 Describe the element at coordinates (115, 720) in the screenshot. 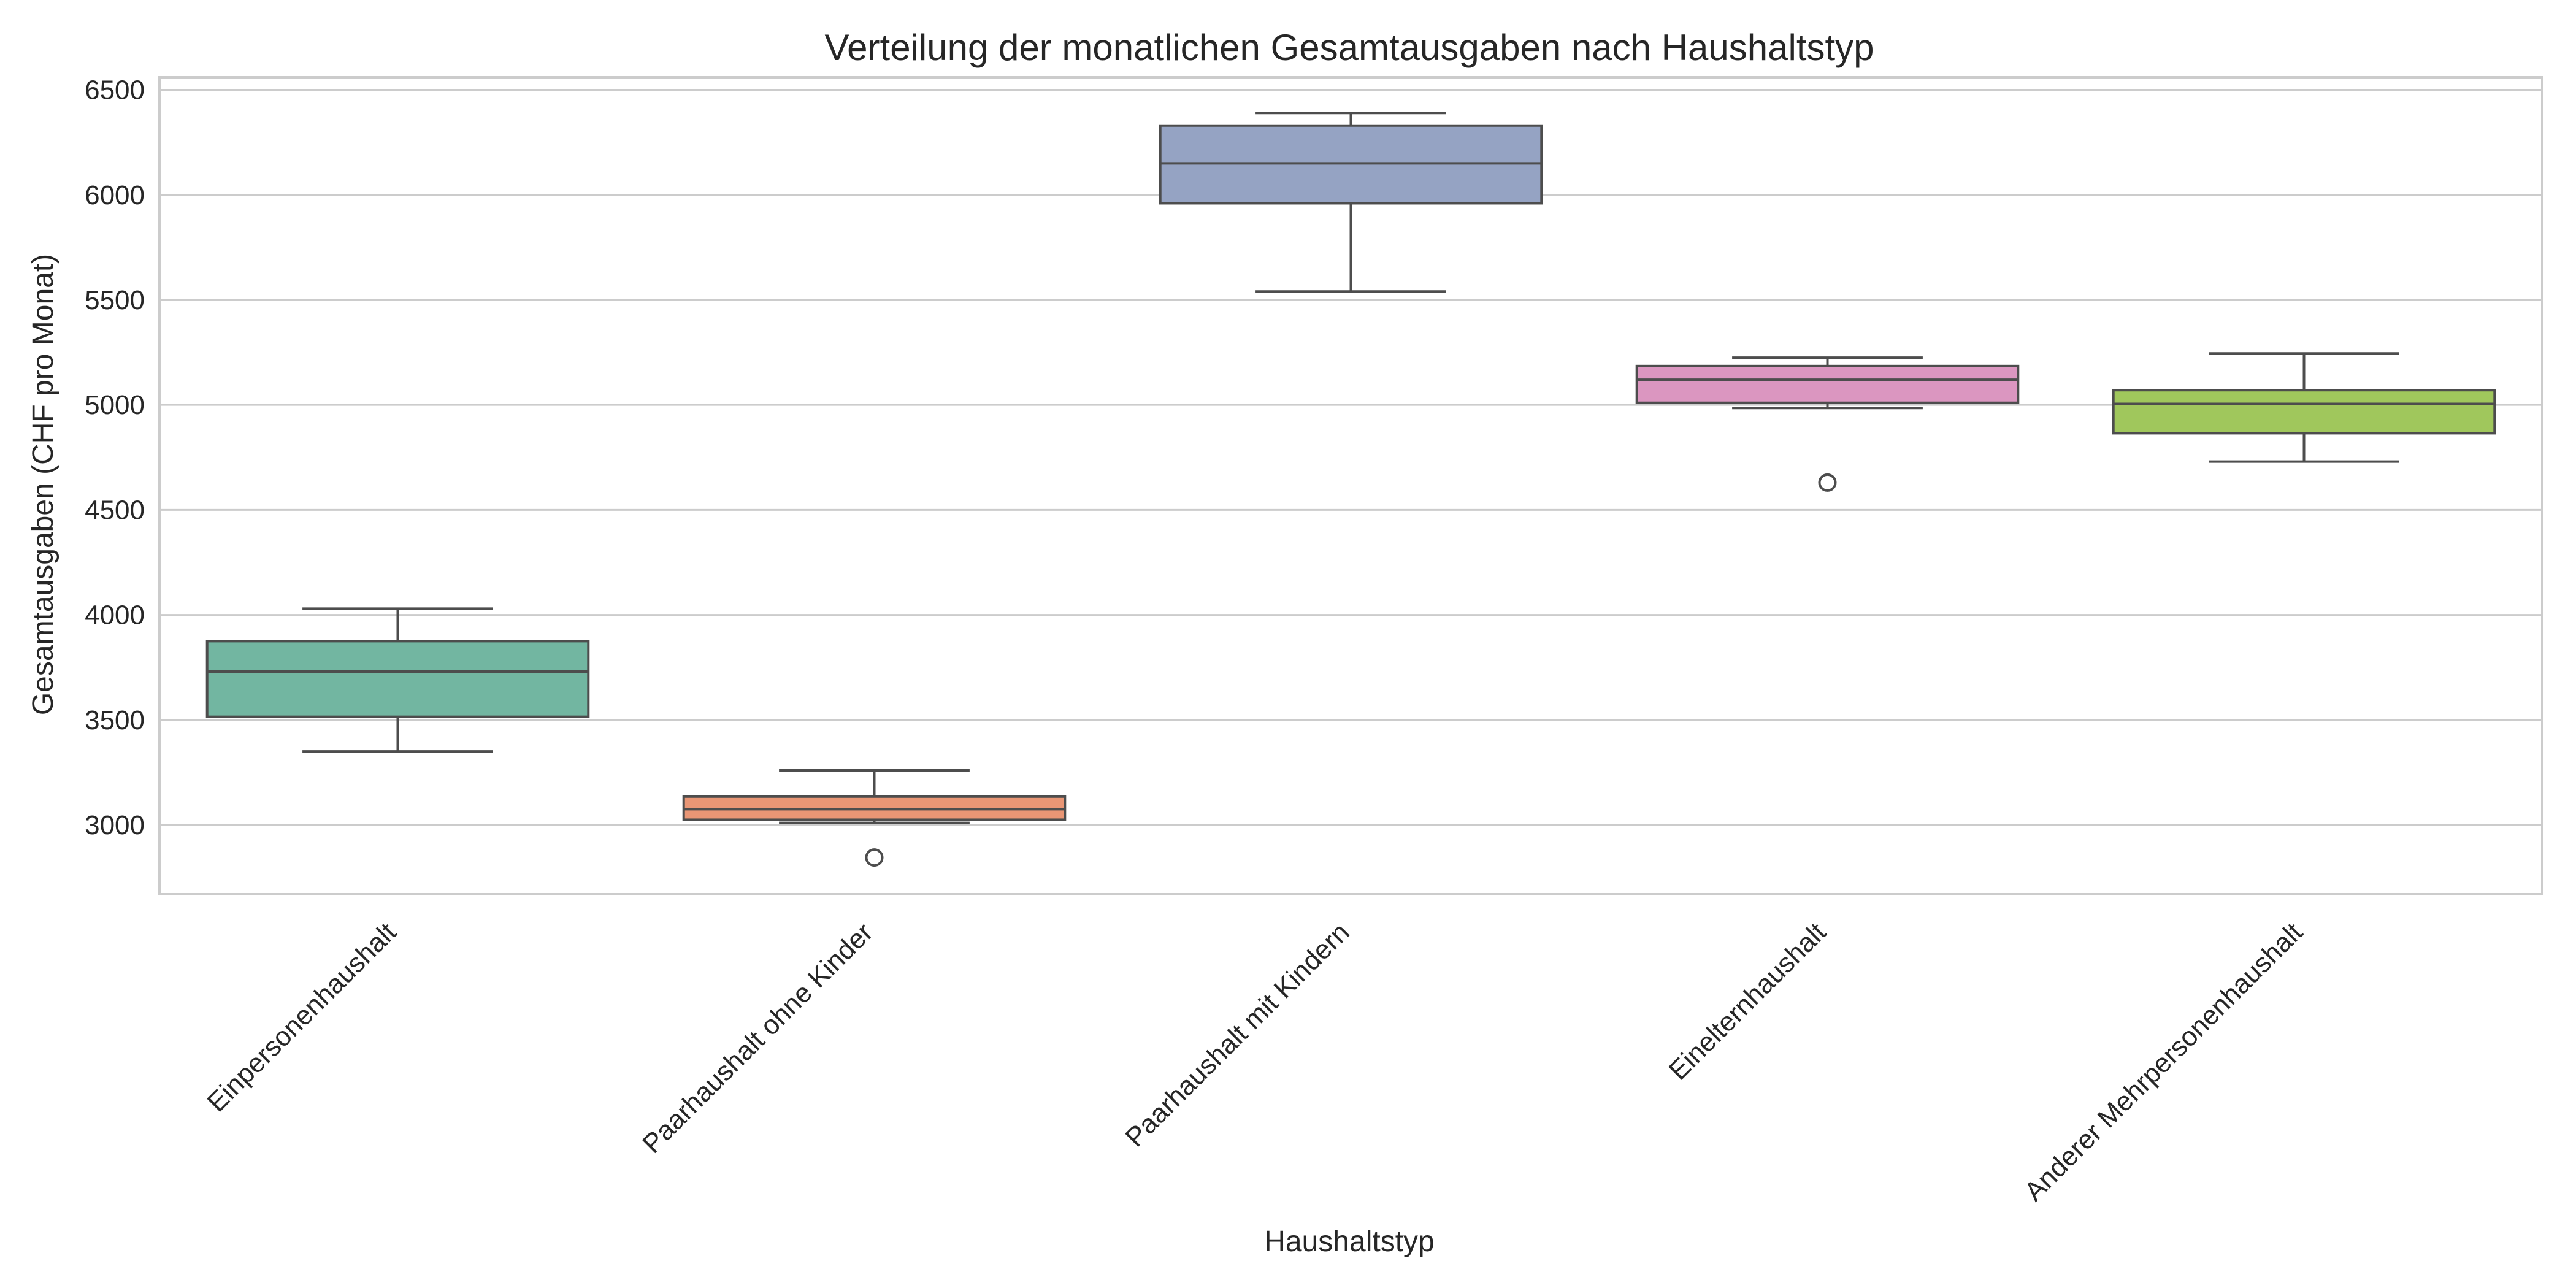

I see `y-tick-label: 3500` at that location.